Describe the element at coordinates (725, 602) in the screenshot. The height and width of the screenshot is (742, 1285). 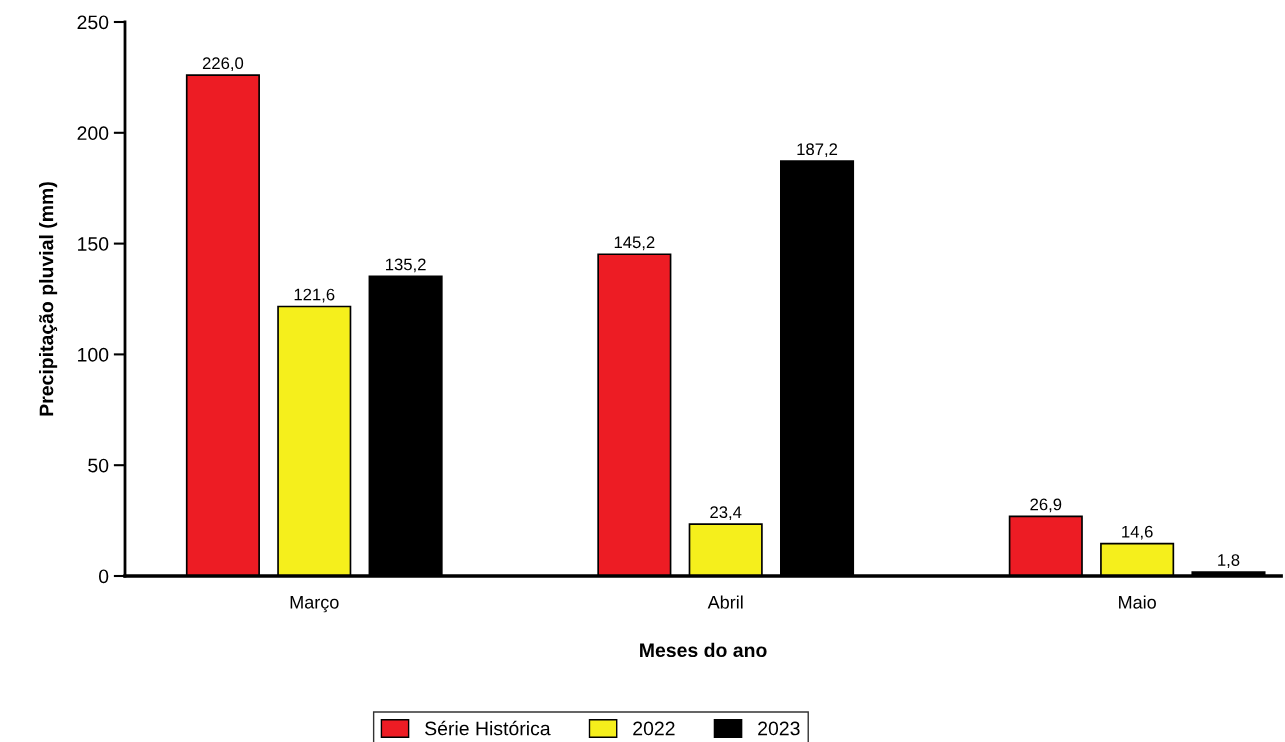
I see `x-tick-label: Abril` at that location.